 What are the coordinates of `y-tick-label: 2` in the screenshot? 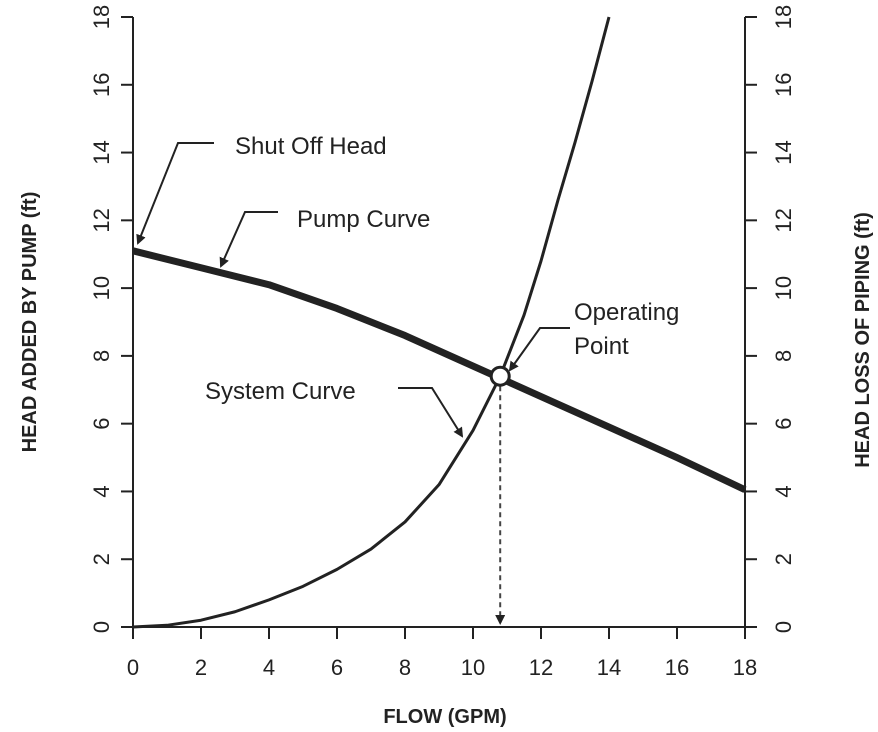 It's located at (101, 559).